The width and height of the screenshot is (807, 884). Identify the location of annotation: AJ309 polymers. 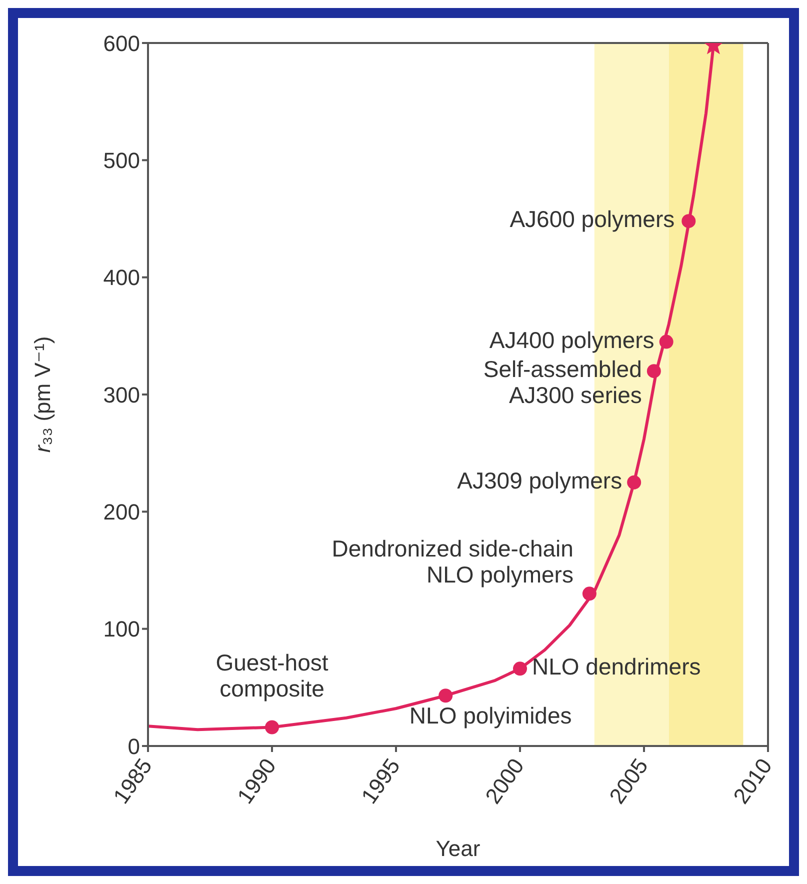
(539, 480).